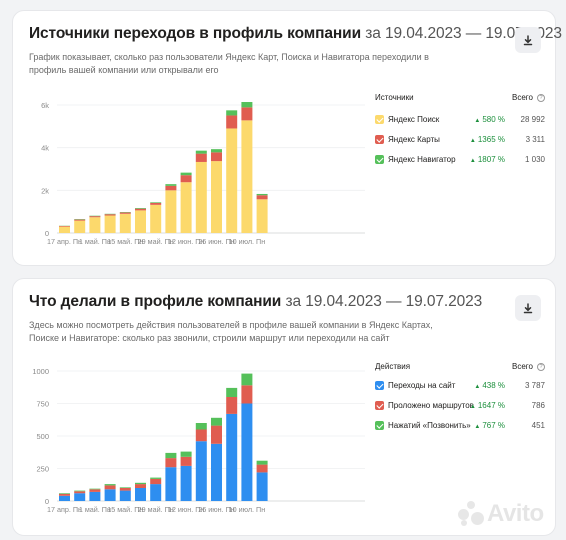 This screenshot has height=540, width=566. I want to click on legend-item-site-visits: Переходы на сайт ▲ 438 % 3 787, so click(460, 386).